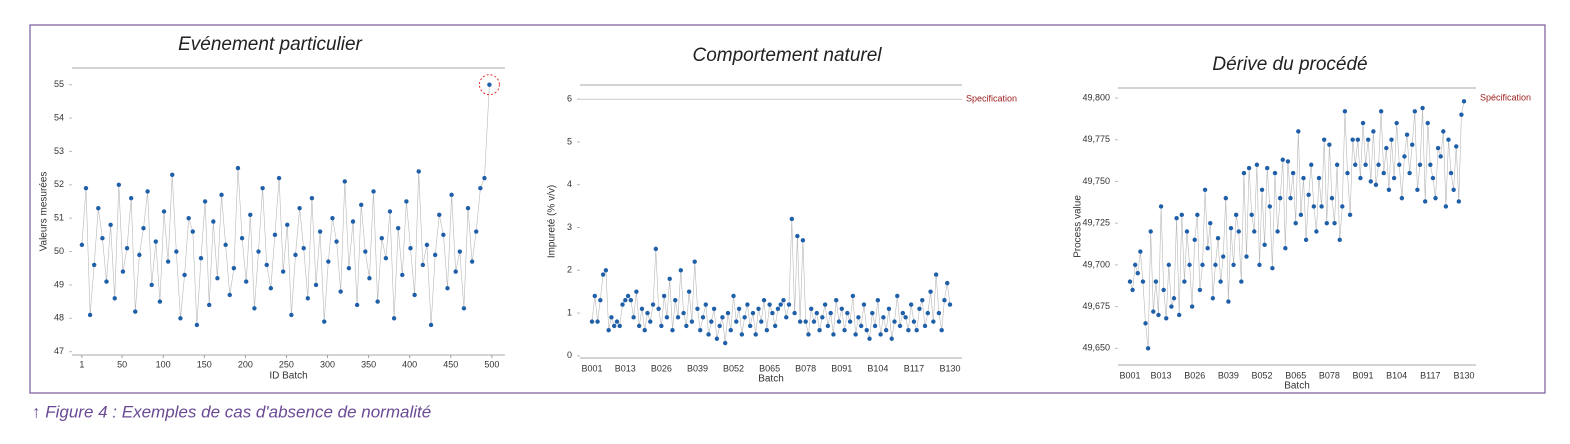  What do you see at coordinates (787, 55) in the screenshot?
I see `chart-title: Comportement naturel` at bounding box center [787, 55].